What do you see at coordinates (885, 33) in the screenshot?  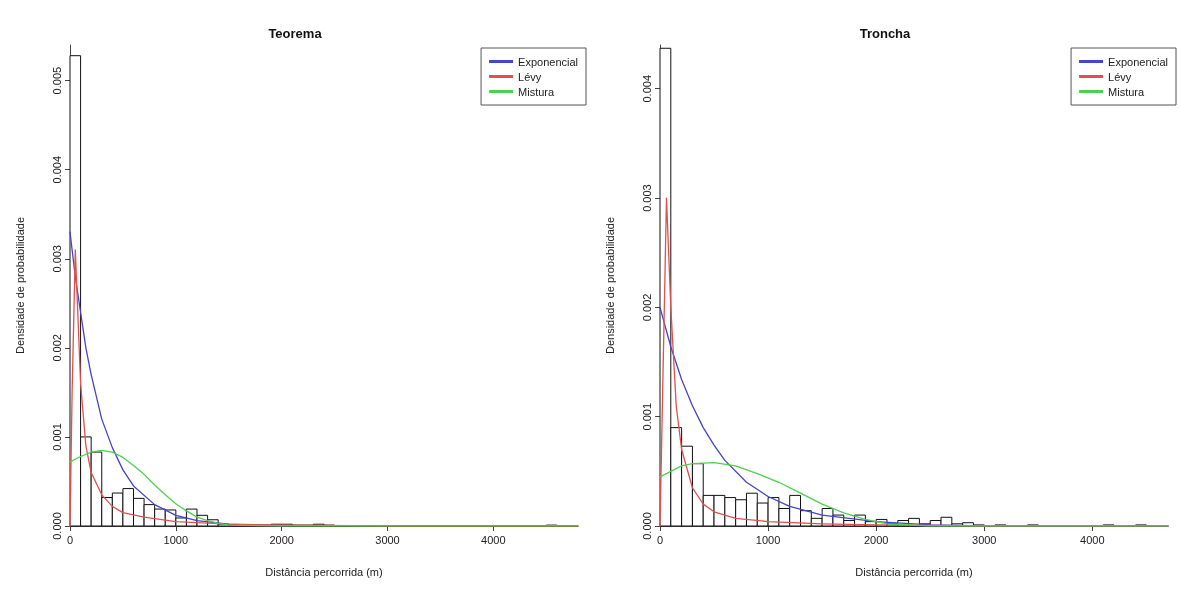 I see `chart-title: Troncha` at bounding box center [885, 33].